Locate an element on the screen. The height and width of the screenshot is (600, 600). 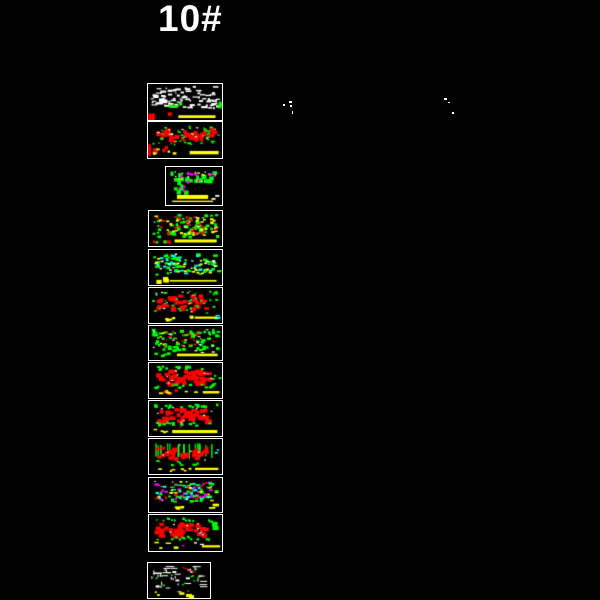
sheet-05-wall-plan is located at coordinates (185, 267).